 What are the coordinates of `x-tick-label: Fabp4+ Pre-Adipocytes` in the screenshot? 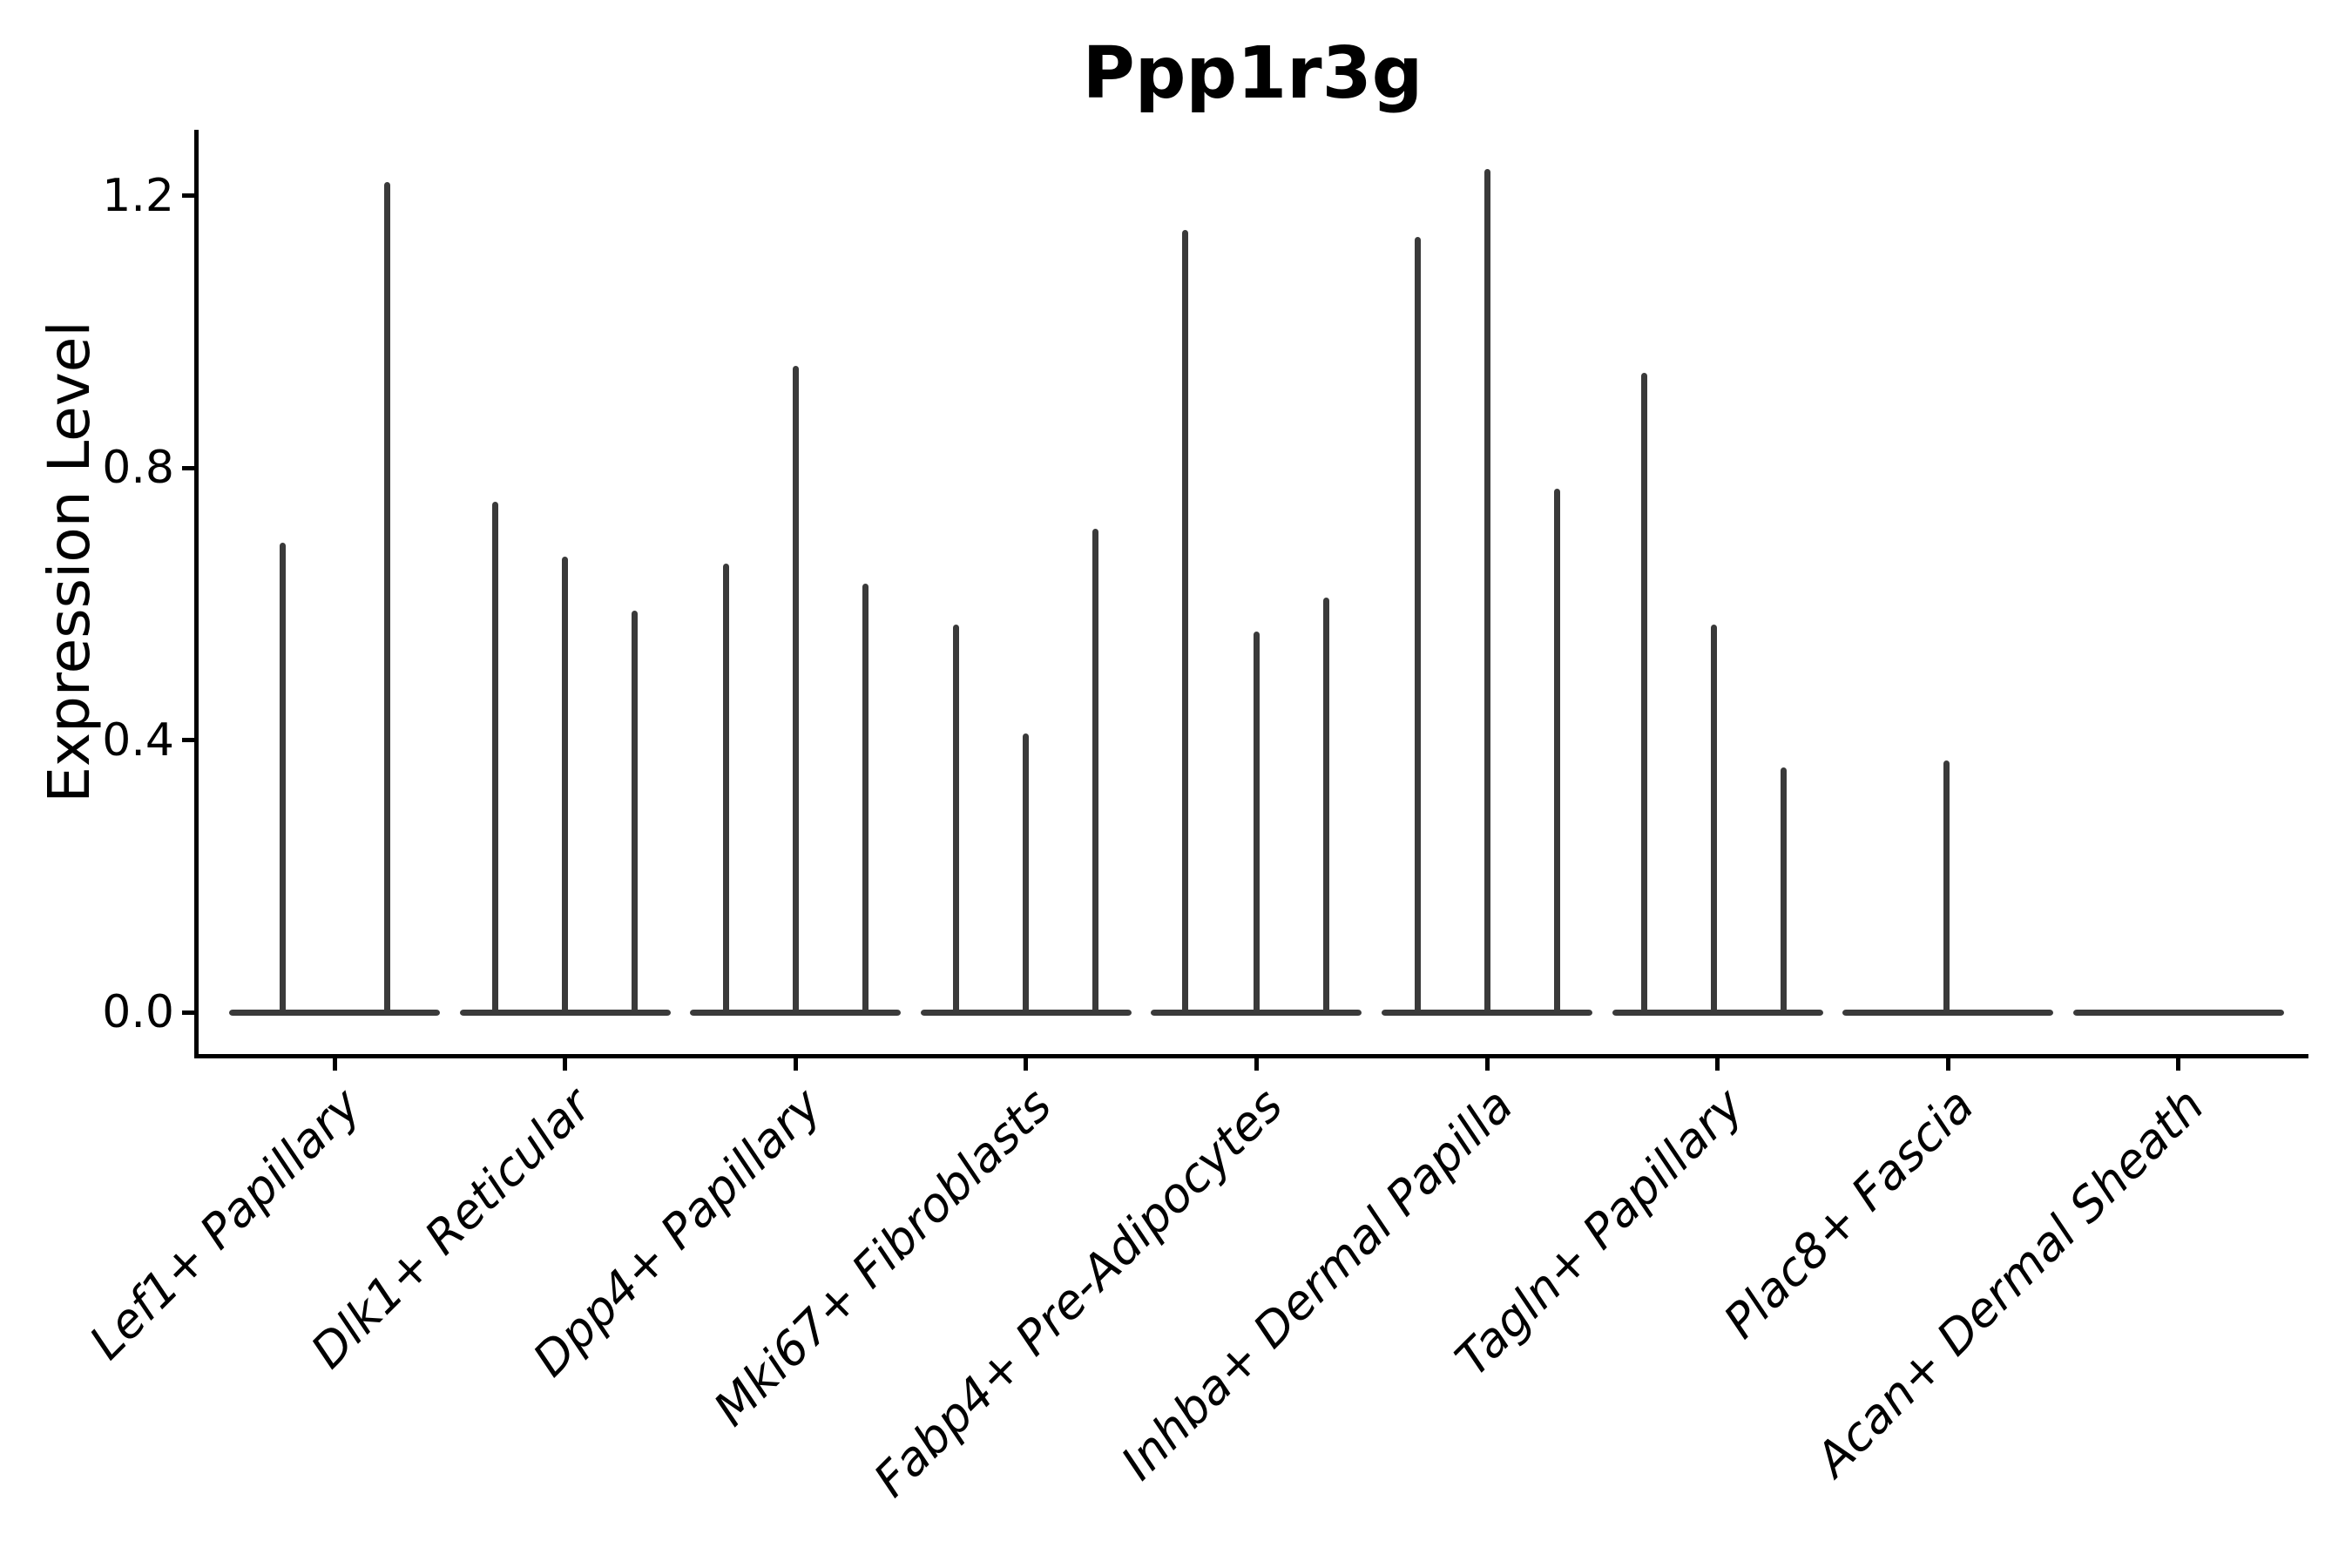 It's located at (1078, 1293).